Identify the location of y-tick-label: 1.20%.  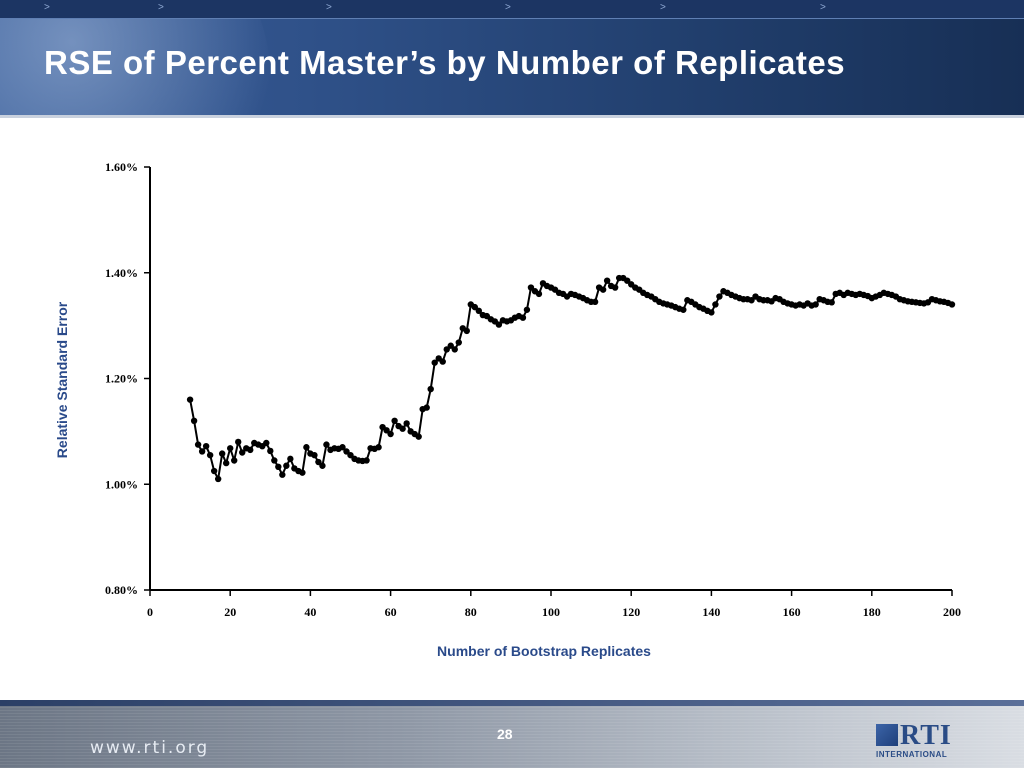
(121, 379).